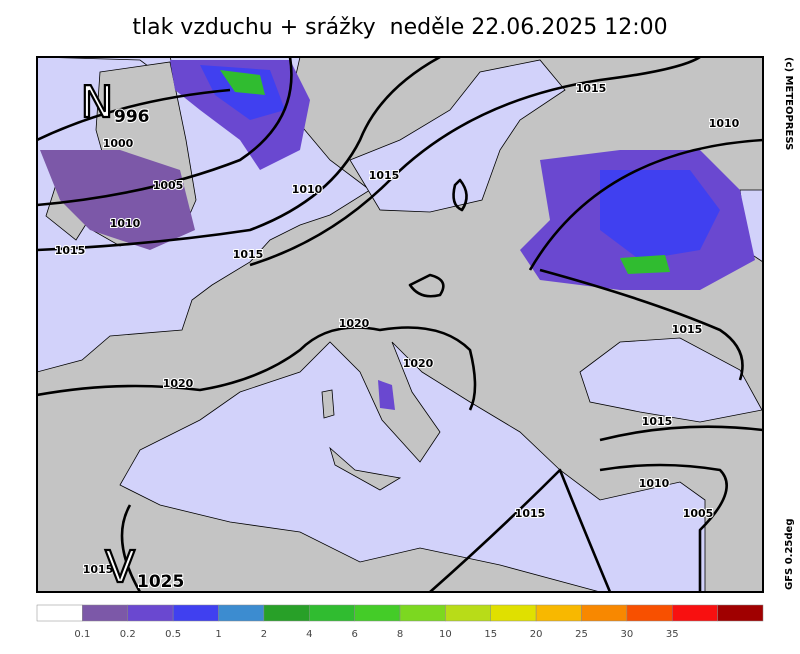 The image size is (800, 654). I want to click on center-value: 996, so click(132, 117).